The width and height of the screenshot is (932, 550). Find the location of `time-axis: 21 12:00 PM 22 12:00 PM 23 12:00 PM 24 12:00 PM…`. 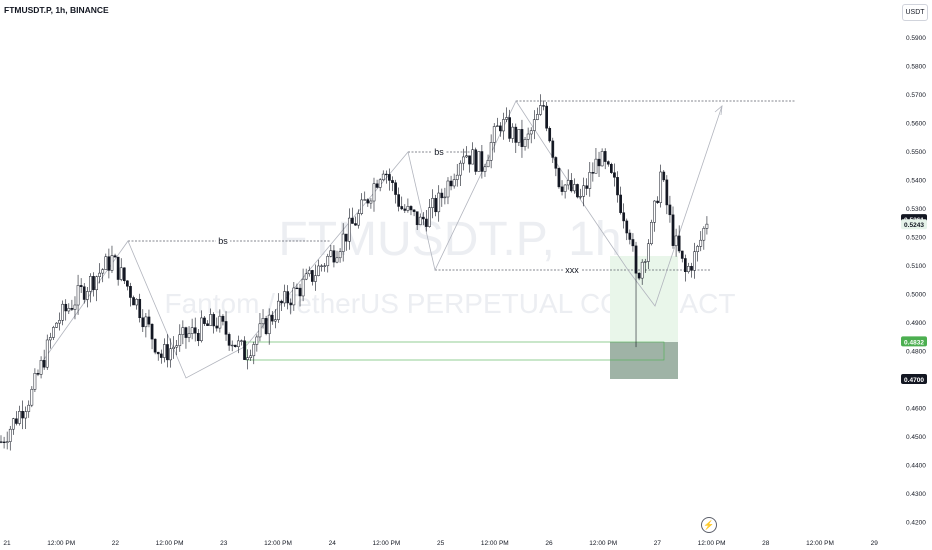

time-axis: 21 12:00 PM 22 12:00 PM 23 12:00 PM 24 12:00 PM… is located at coordinates (440, 543).